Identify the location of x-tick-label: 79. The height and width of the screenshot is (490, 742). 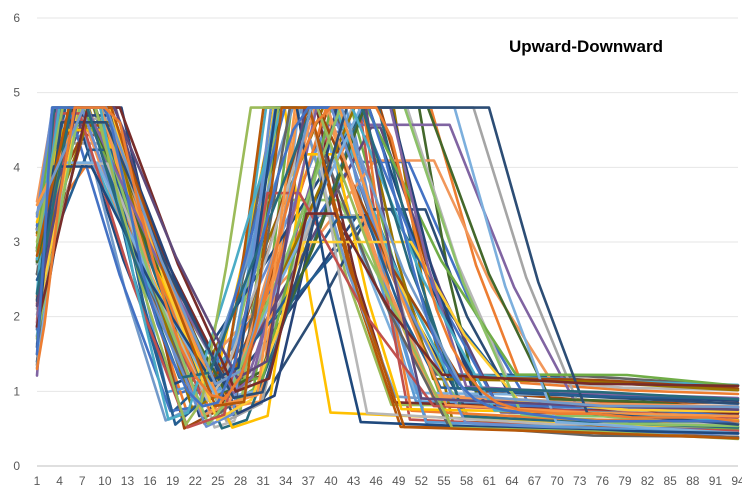
(625, 481).